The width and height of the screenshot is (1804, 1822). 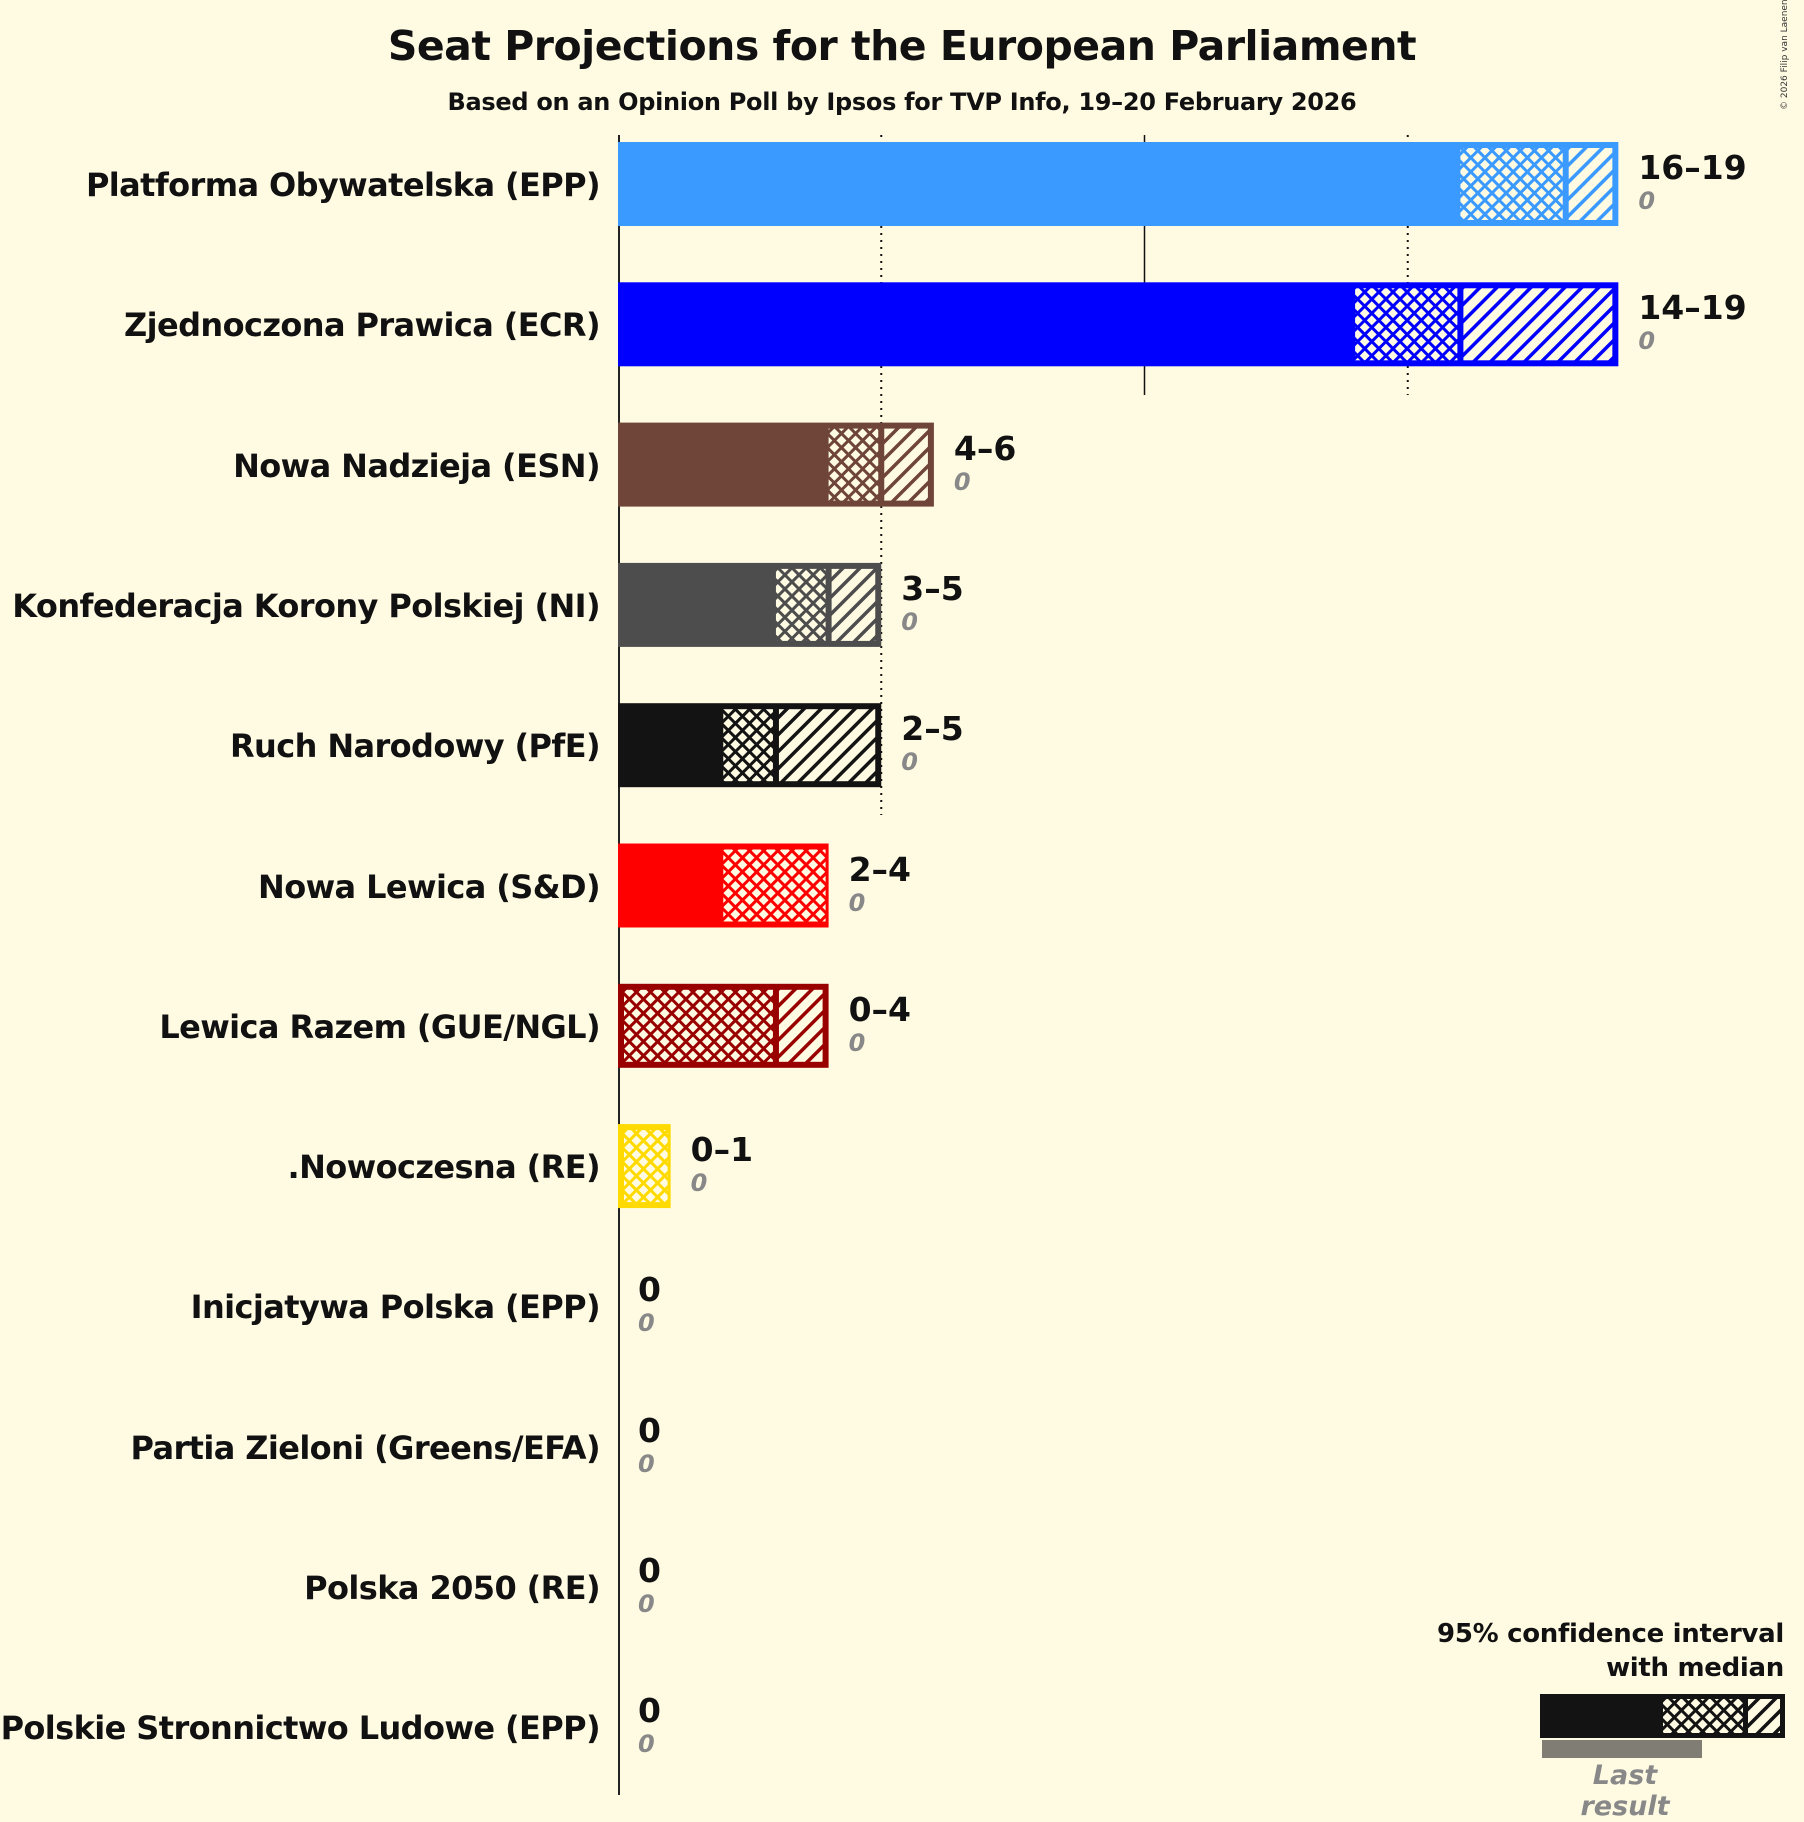 I want to click on legend-swatch, so click(x=1662, y=1726).